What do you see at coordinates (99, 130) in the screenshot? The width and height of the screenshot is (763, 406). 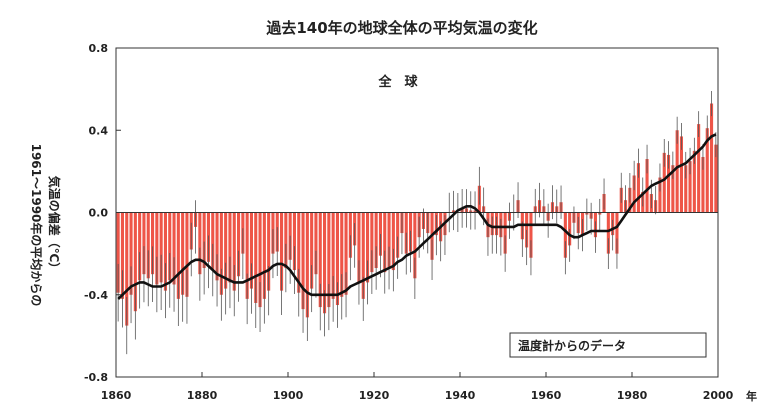 I see `y-tick-label: 0.4` at bounding box center [99, 130].